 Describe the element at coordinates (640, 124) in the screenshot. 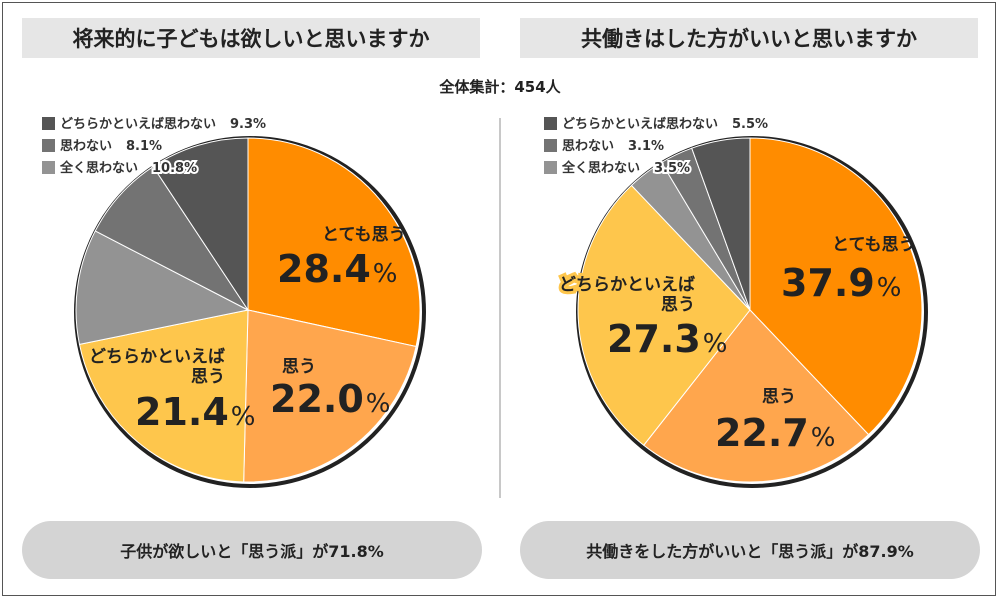

I see `legend-right-label-0: どちらかといえば思わない` at that location.